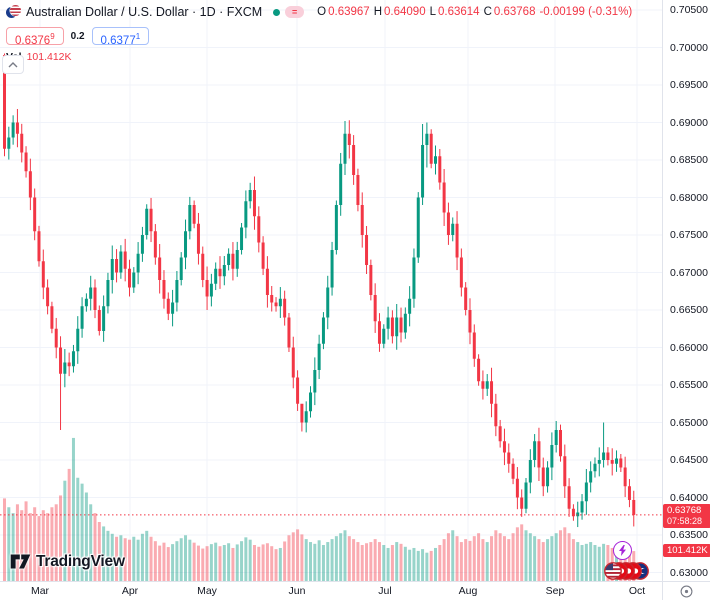 The height and width of the screenshot is (600, 710). I want to click on current-price-badge: 0.63768 07:58:28, so click(686, 515).